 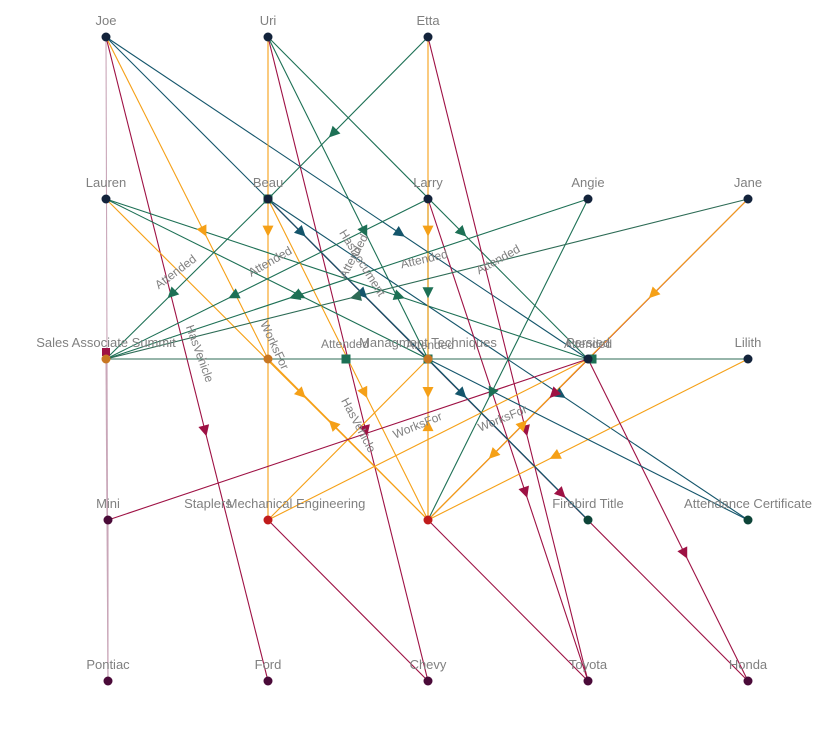 What do you see at coordinates (428, 37) in the screenshot?
I see `graph-node-etta` at bounding box center [428, 37].